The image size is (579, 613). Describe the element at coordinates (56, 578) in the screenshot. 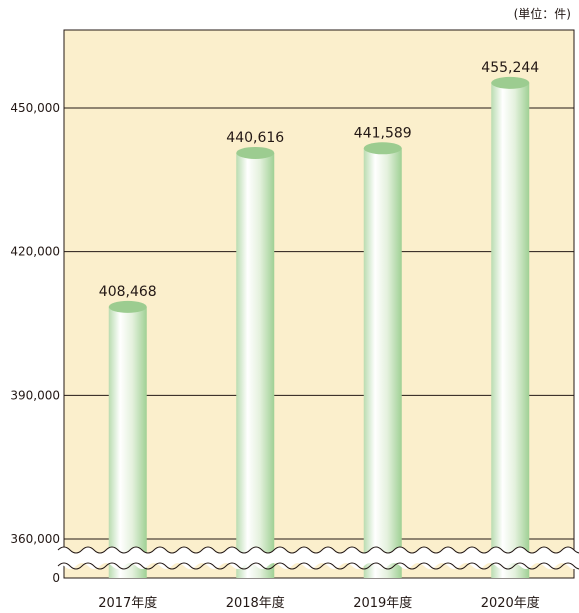

I see `y-tick-label: 0` at that location.